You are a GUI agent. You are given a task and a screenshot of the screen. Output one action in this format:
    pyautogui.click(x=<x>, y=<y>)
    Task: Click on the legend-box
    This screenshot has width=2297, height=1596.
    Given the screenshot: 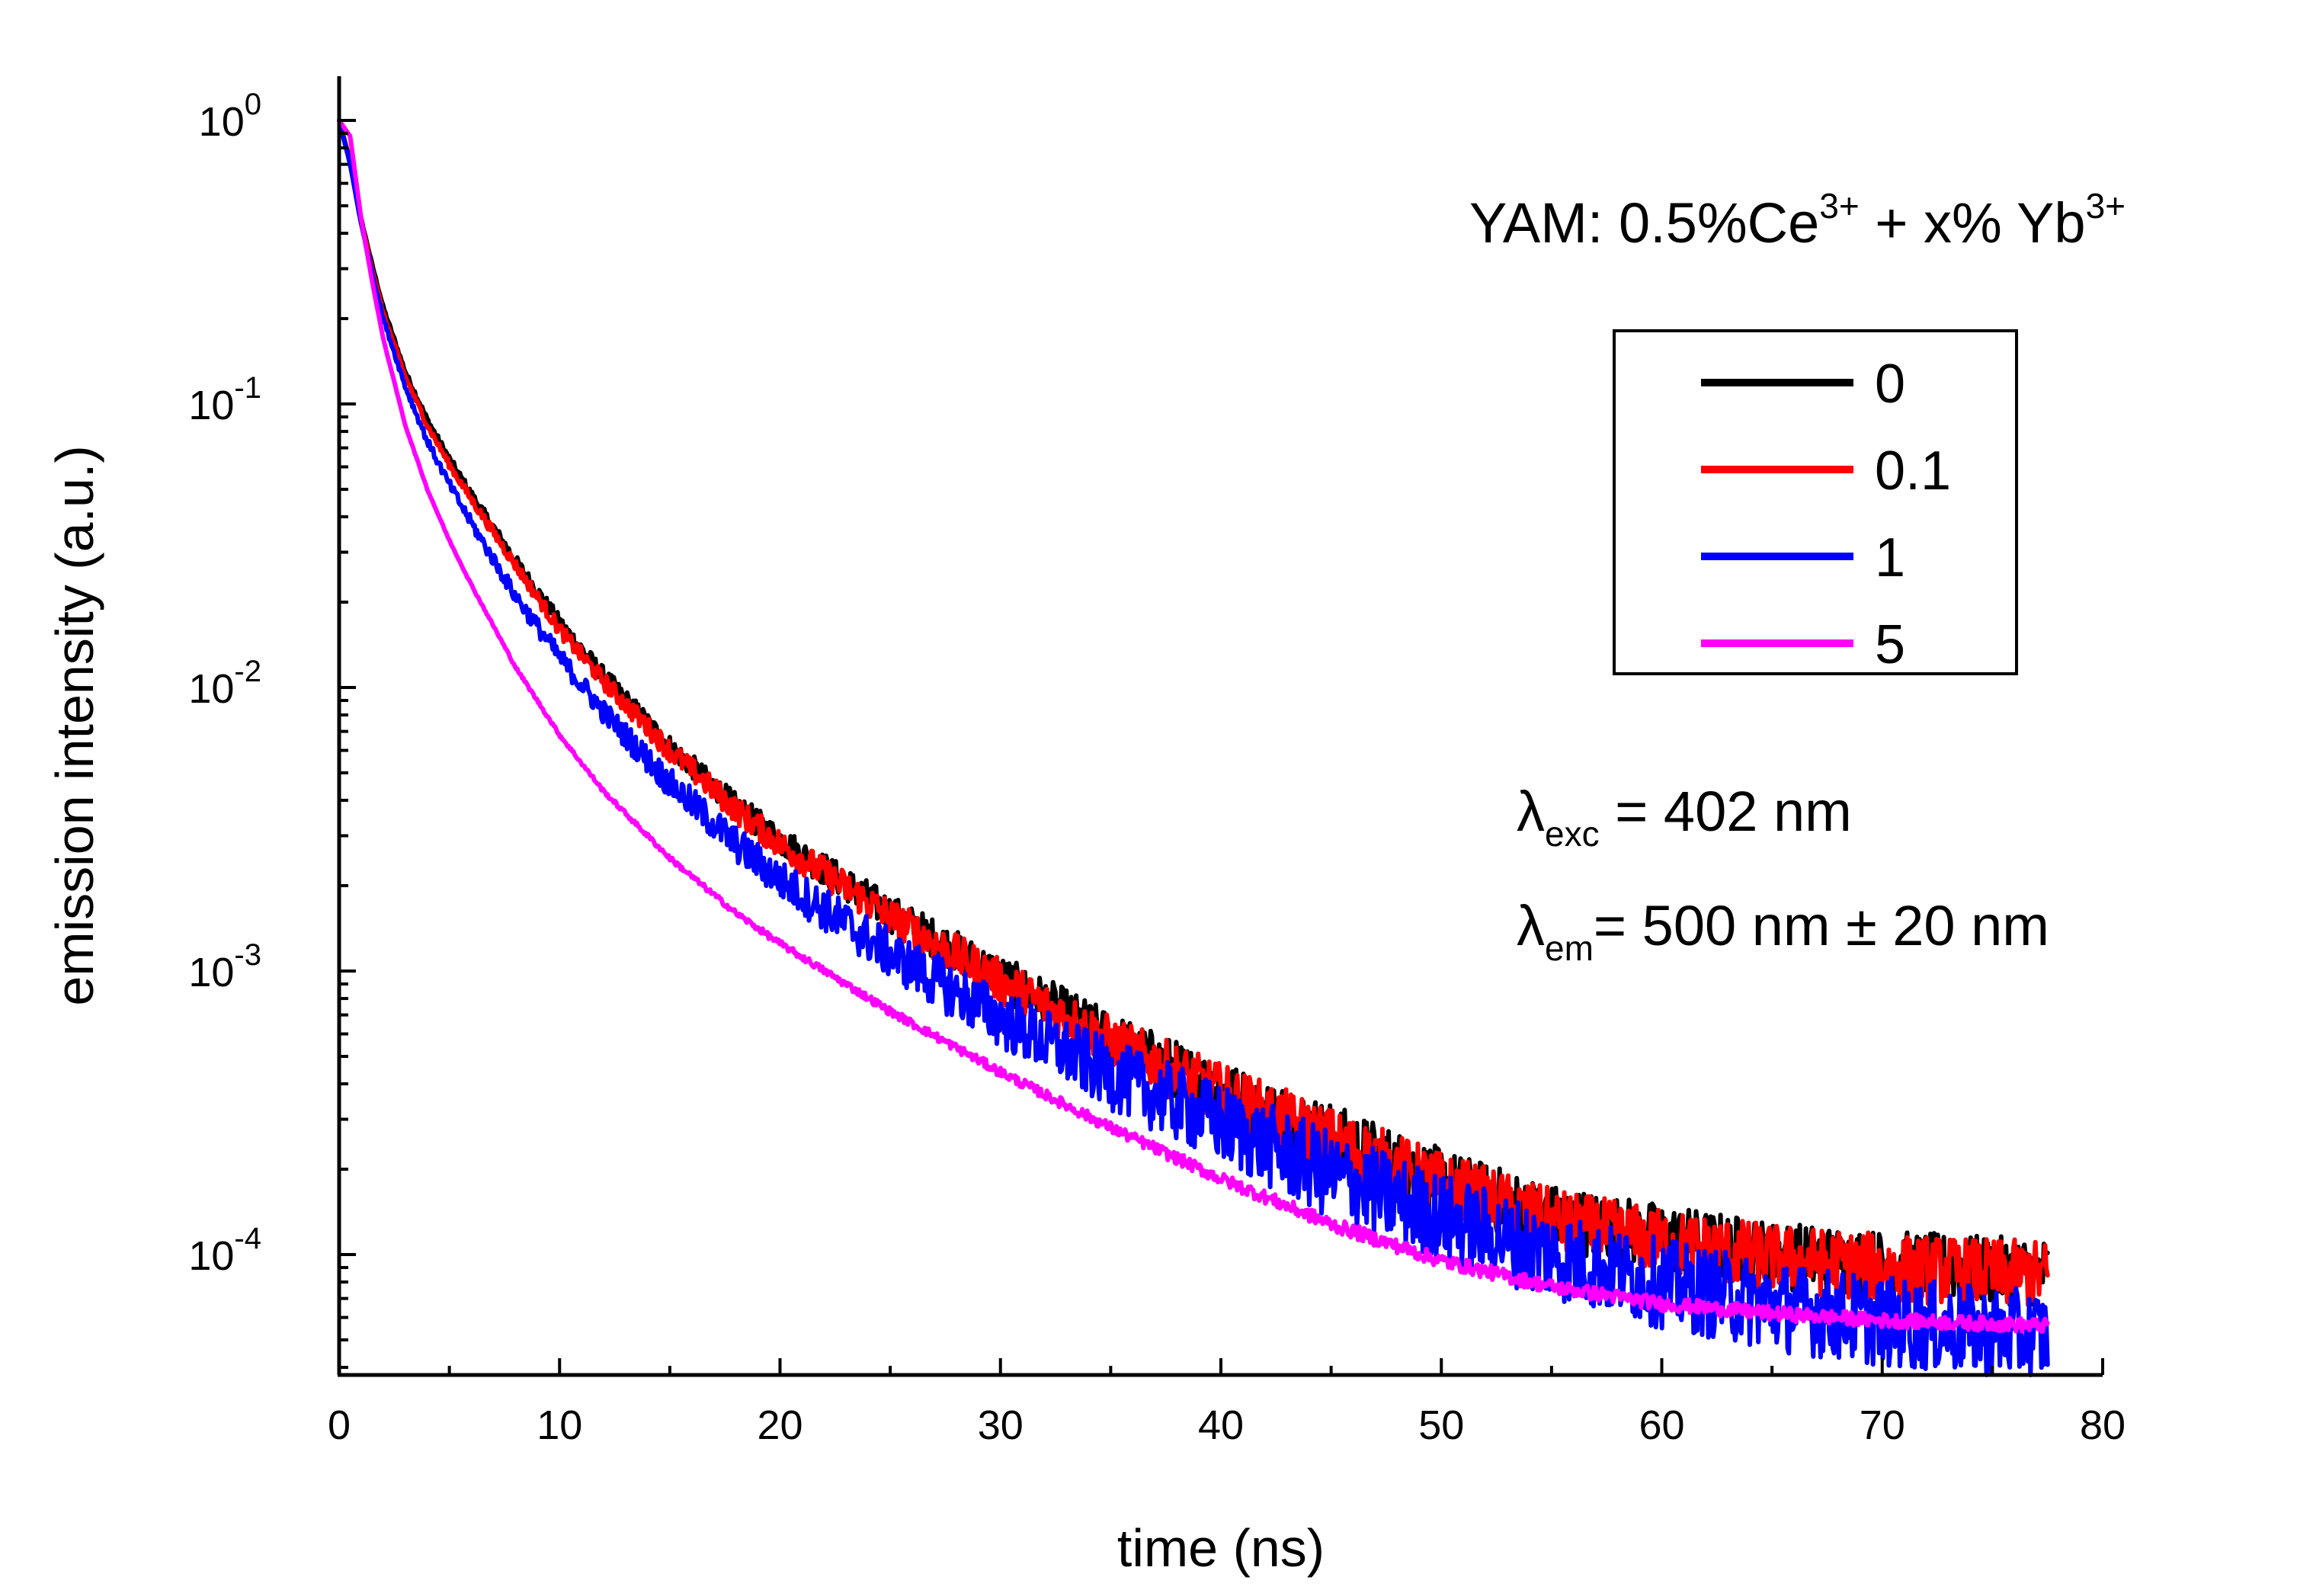 What is the action you would take?
    pyautogui.click(x=1815, y=502)
    